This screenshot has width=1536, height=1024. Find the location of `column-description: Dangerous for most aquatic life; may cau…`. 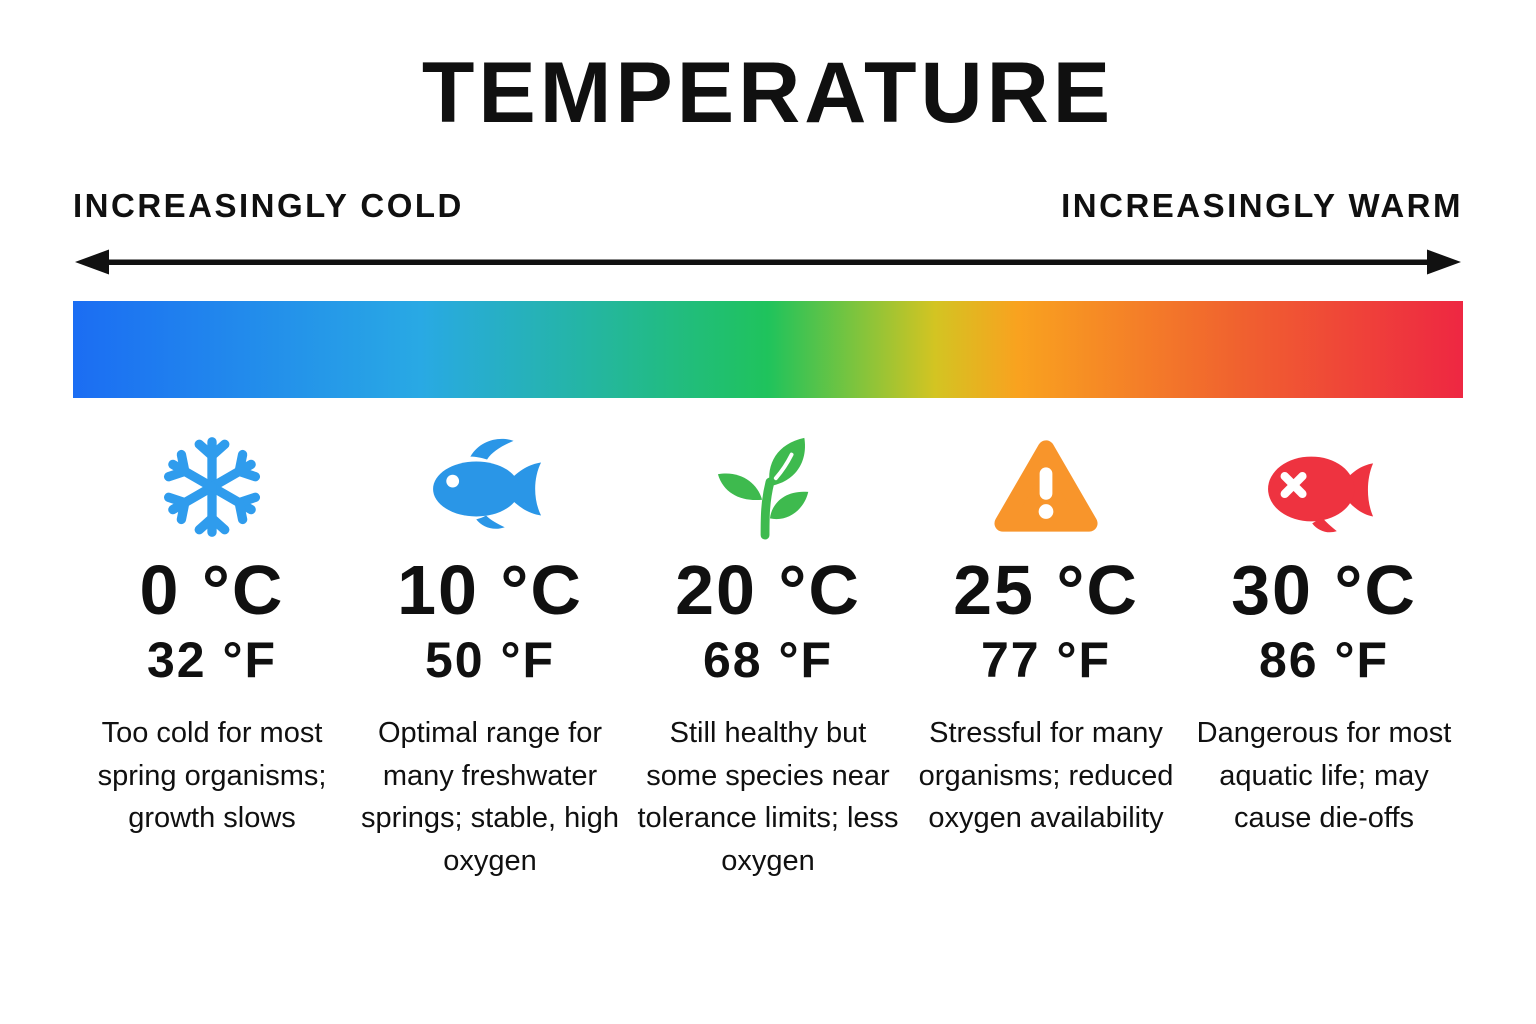

column-description: Dangerous for most aquatic life; may cau… is located at coordinates (1324, 776).